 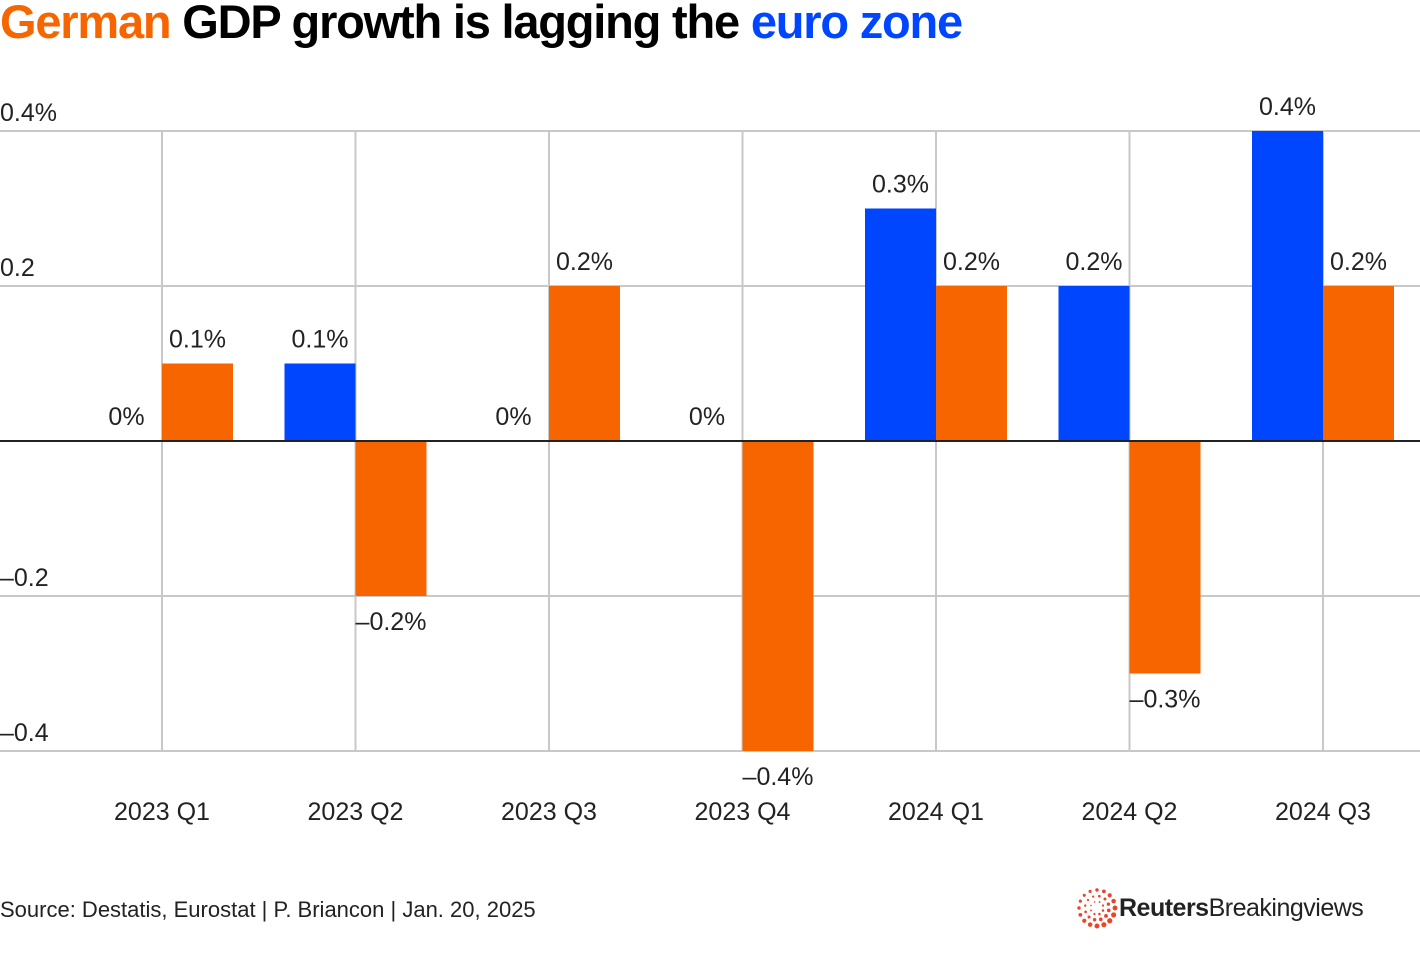 I want to click on logo-text: ReutersBreakingviews, so click(x=1241, y=907).